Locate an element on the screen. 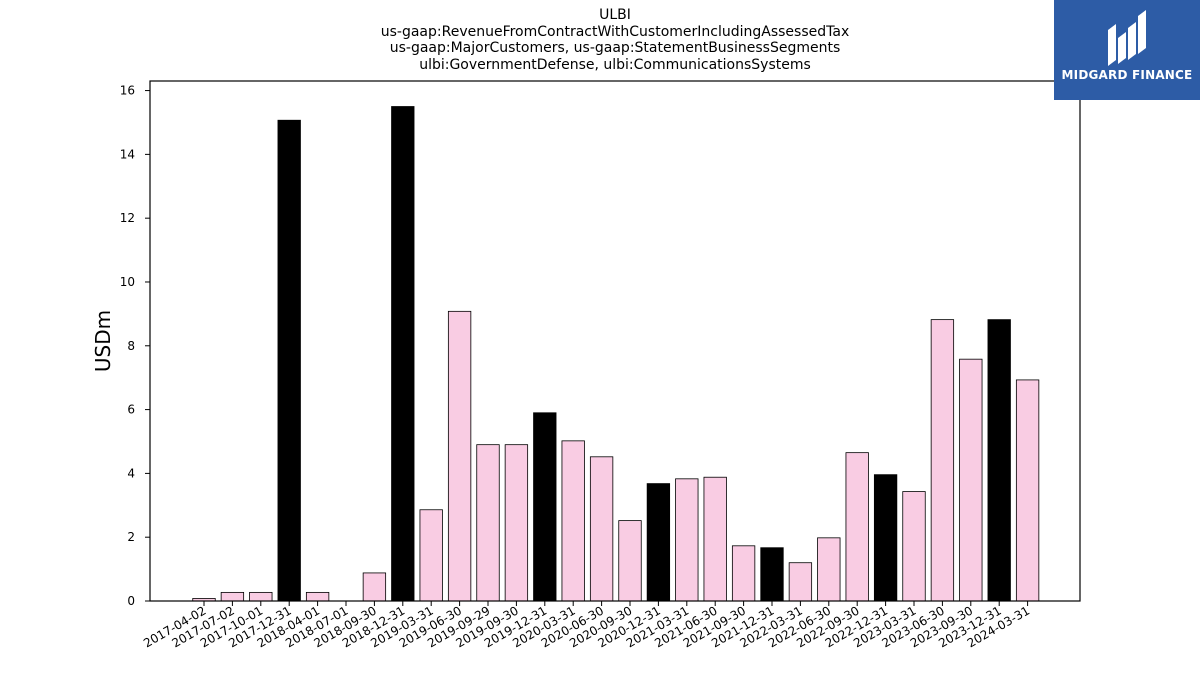 Image resolution: width=1200 pixels, height=675 pixels. y-tick-label-14: 14 is located at coordinates (127, 154).